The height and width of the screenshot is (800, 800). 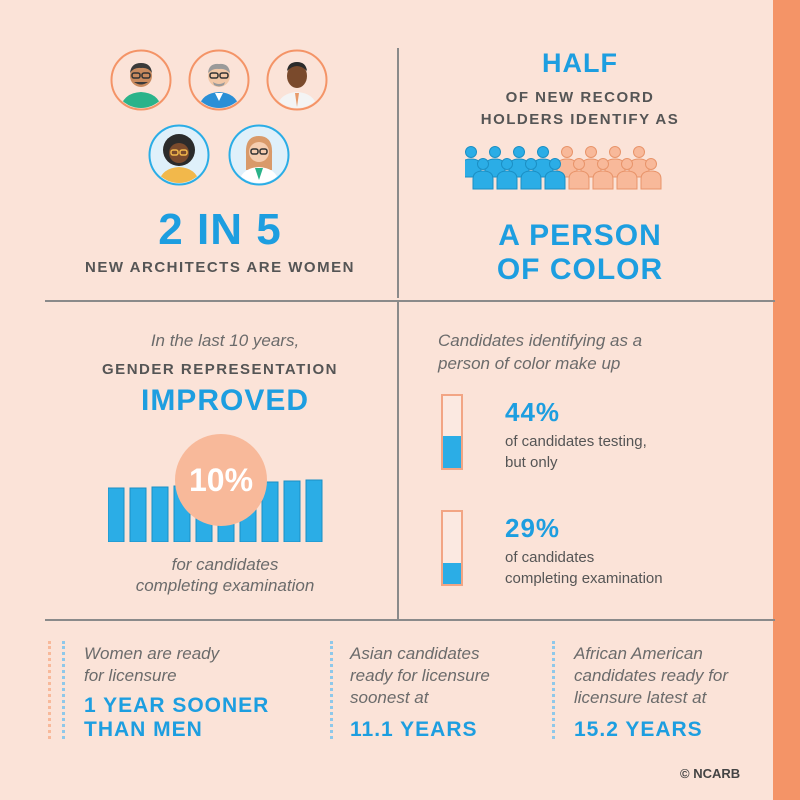 What do you see at coordinates (640, 697) in the screenshot?
I see `african-american-ready-line3: licensure latest at` at bounding box center [640, 697].